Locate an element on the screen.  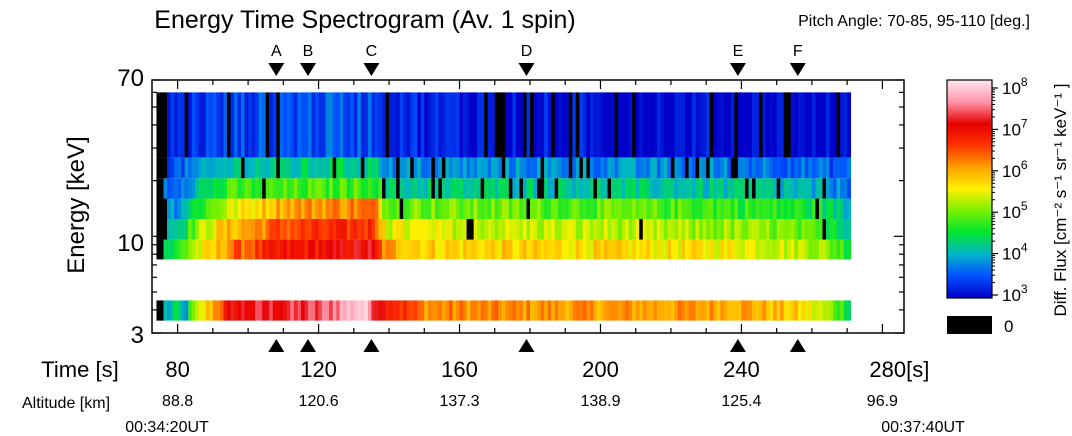
marker-label: B is located at coordinates (308, 51).